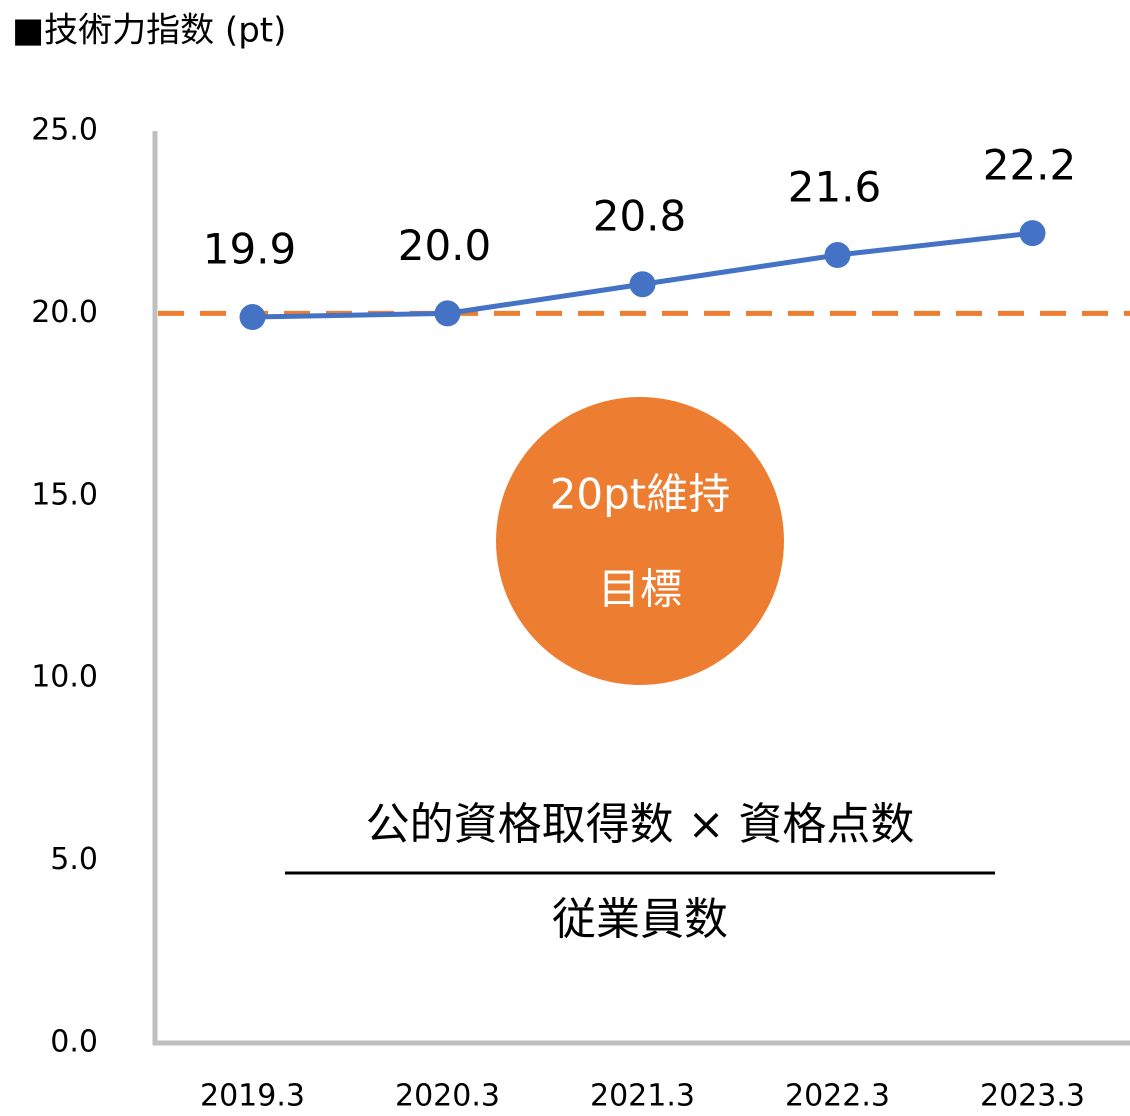  I want to click on x-tick-label: 2023.3, so click(1032, 1096).